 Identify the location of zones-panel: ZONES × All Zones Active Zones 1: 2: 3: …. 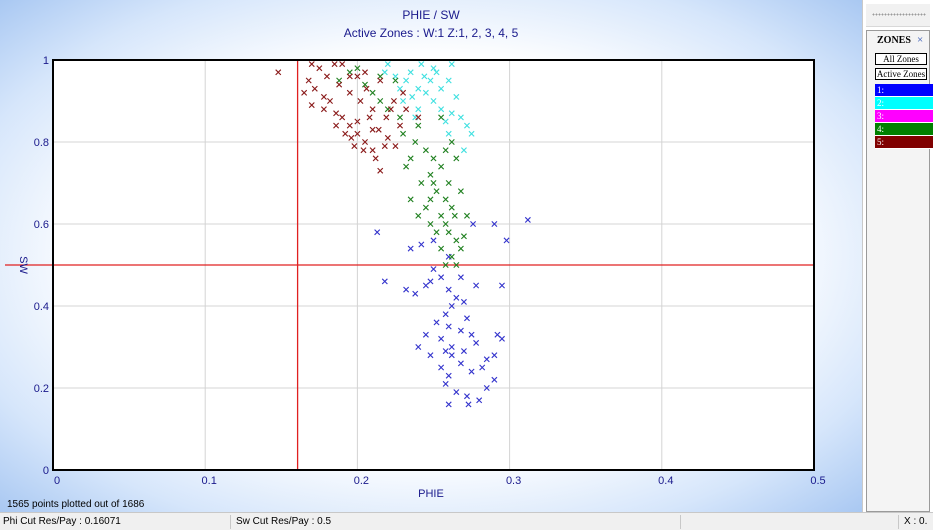
(897, 256).